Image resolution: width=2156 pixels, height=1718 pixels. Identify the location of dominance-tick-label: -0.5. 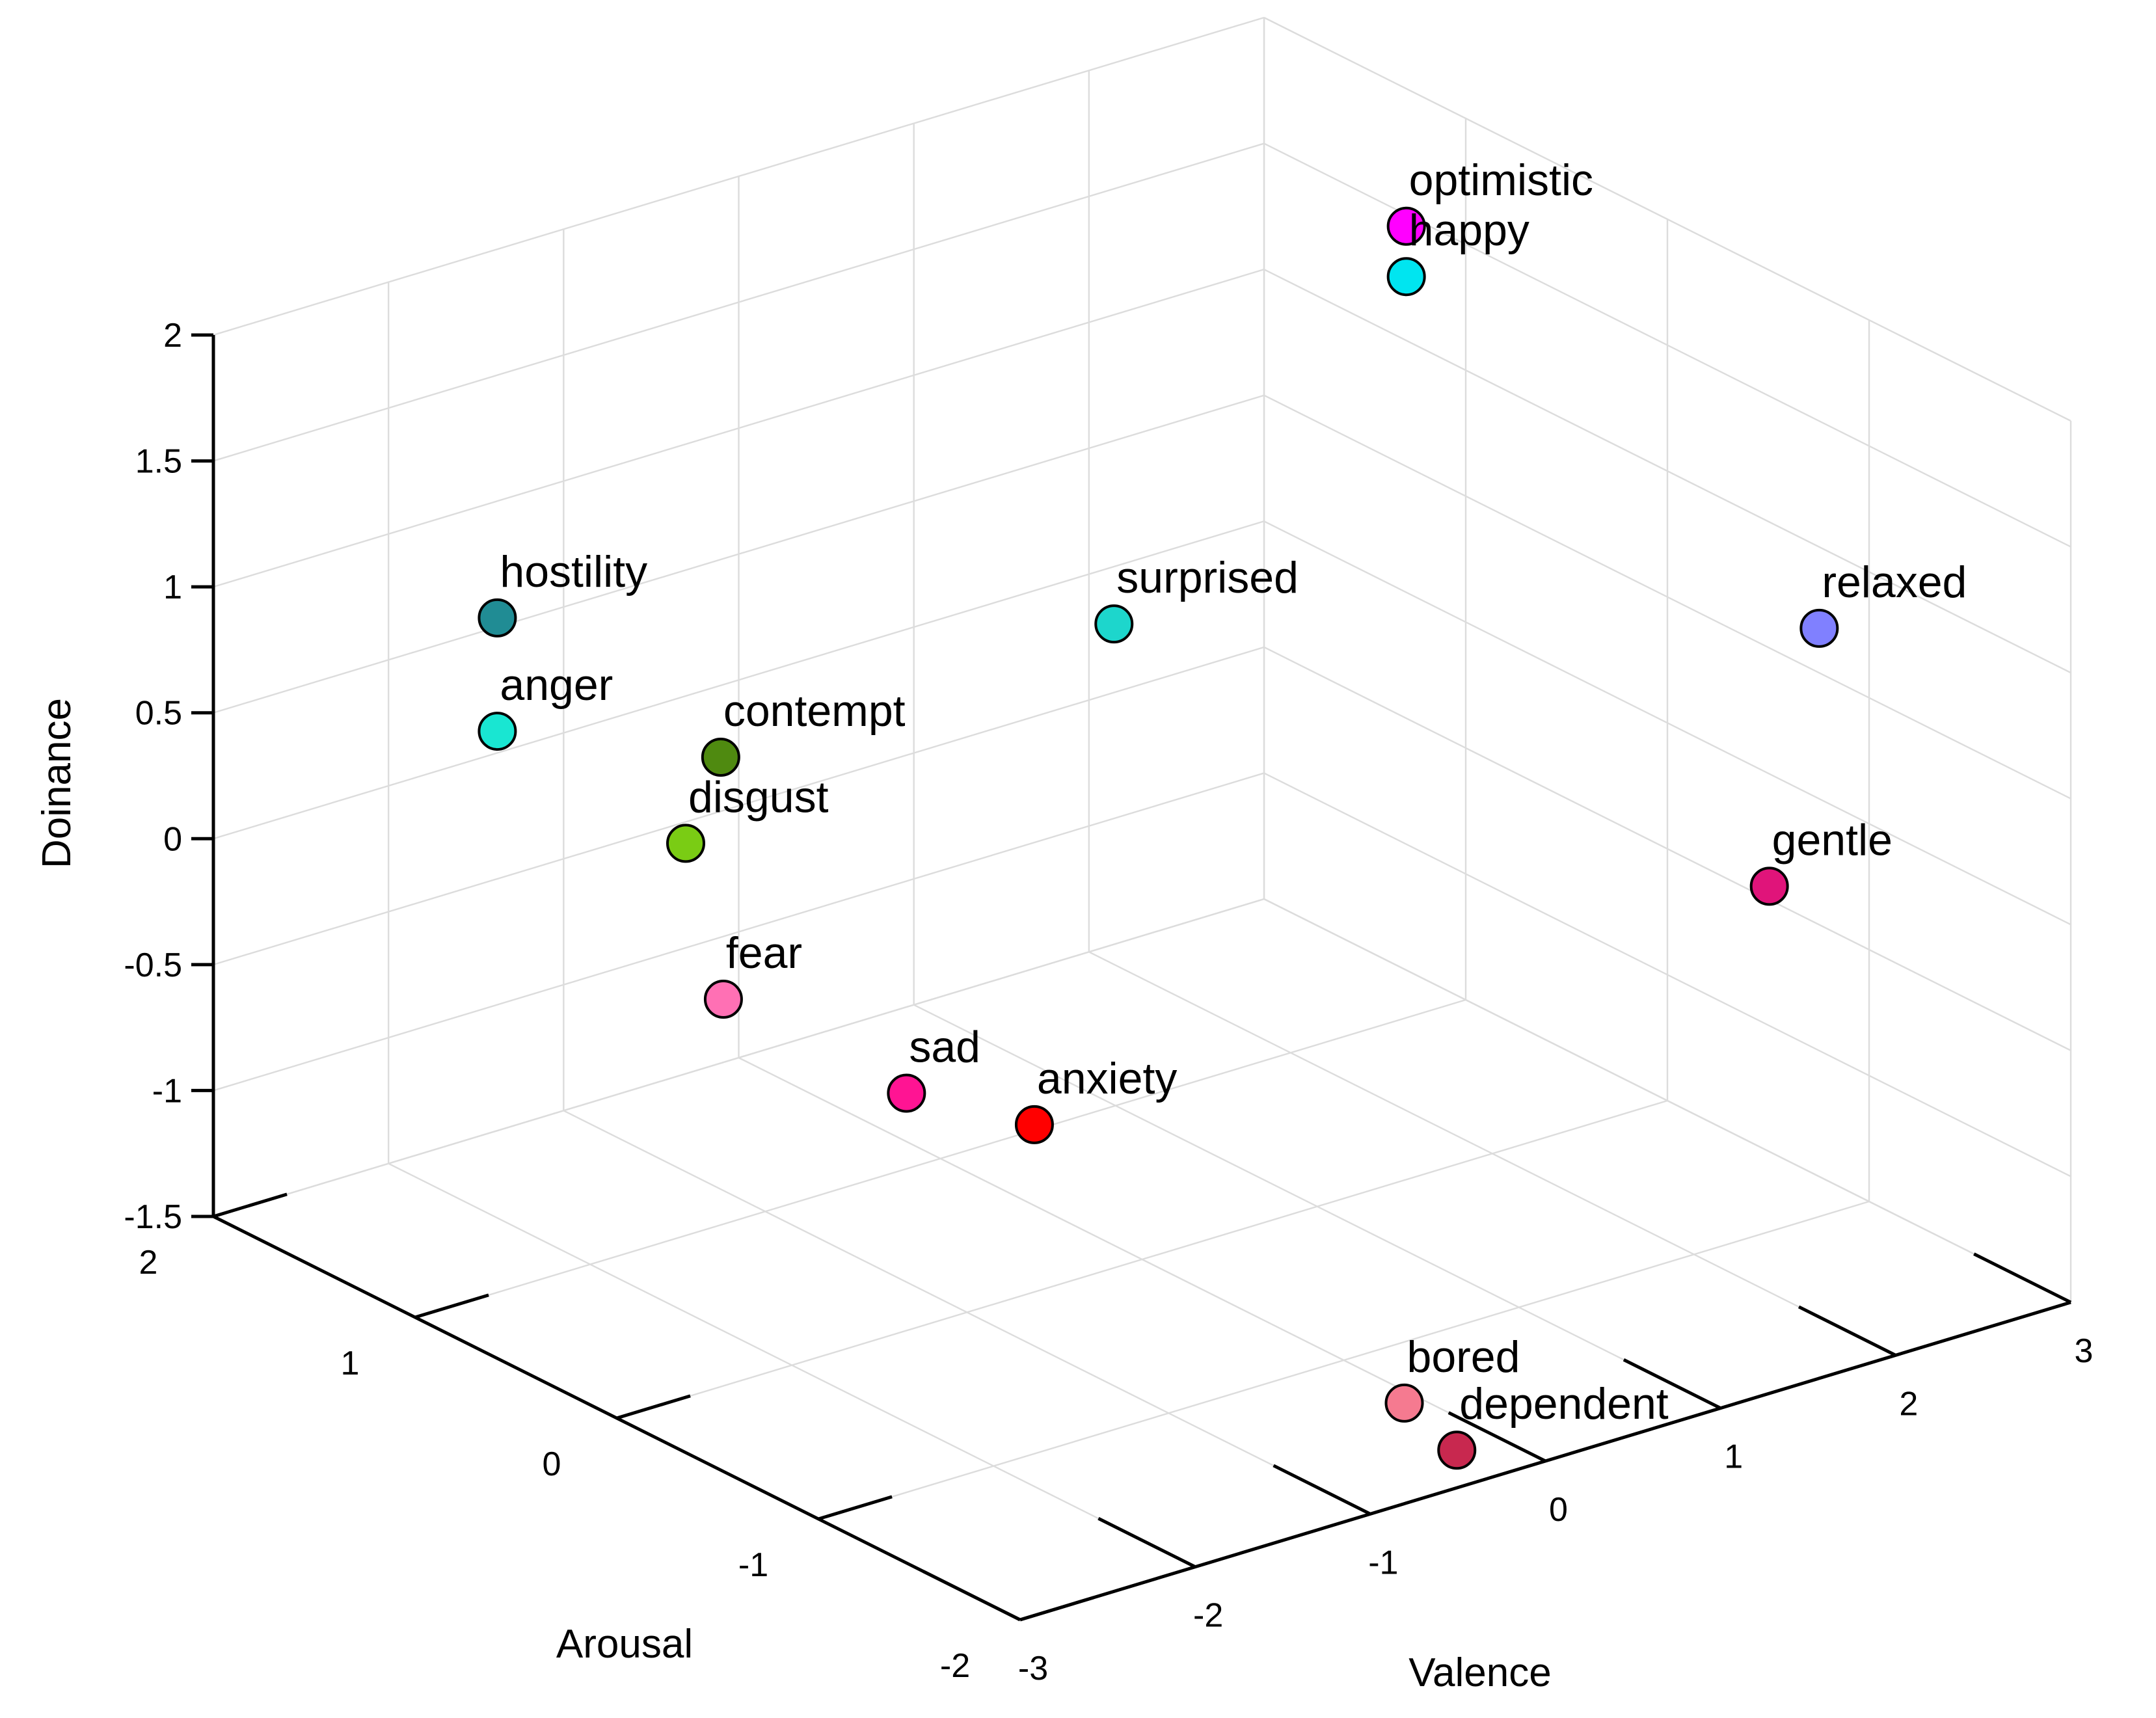
(153, 965).